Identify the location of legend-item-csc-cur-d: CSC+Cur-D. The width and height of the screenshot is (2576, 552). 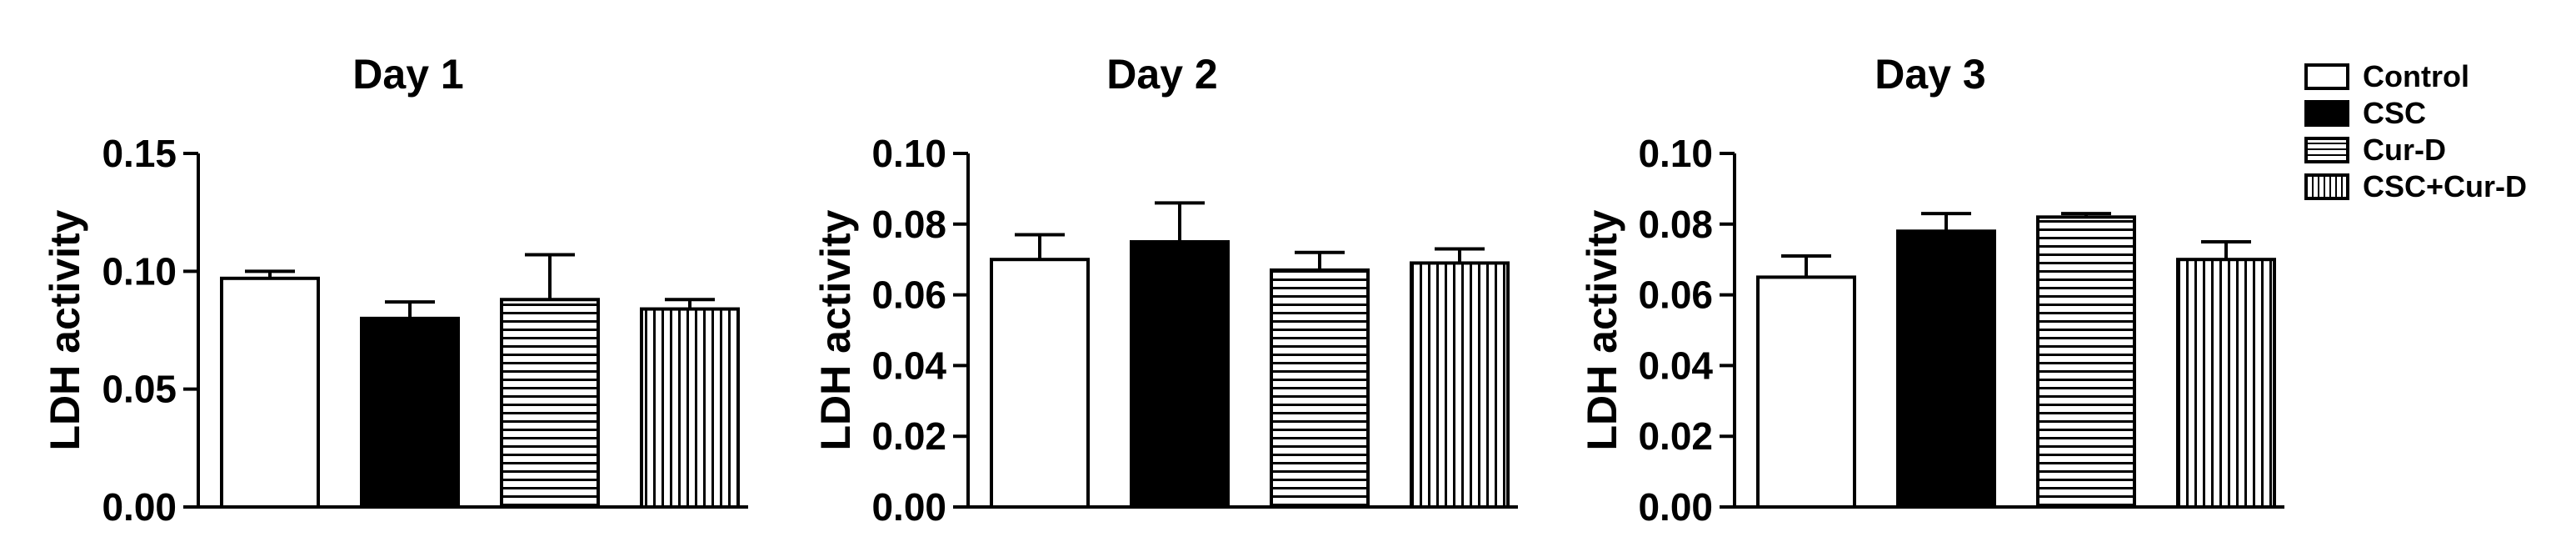
(2415, 186).